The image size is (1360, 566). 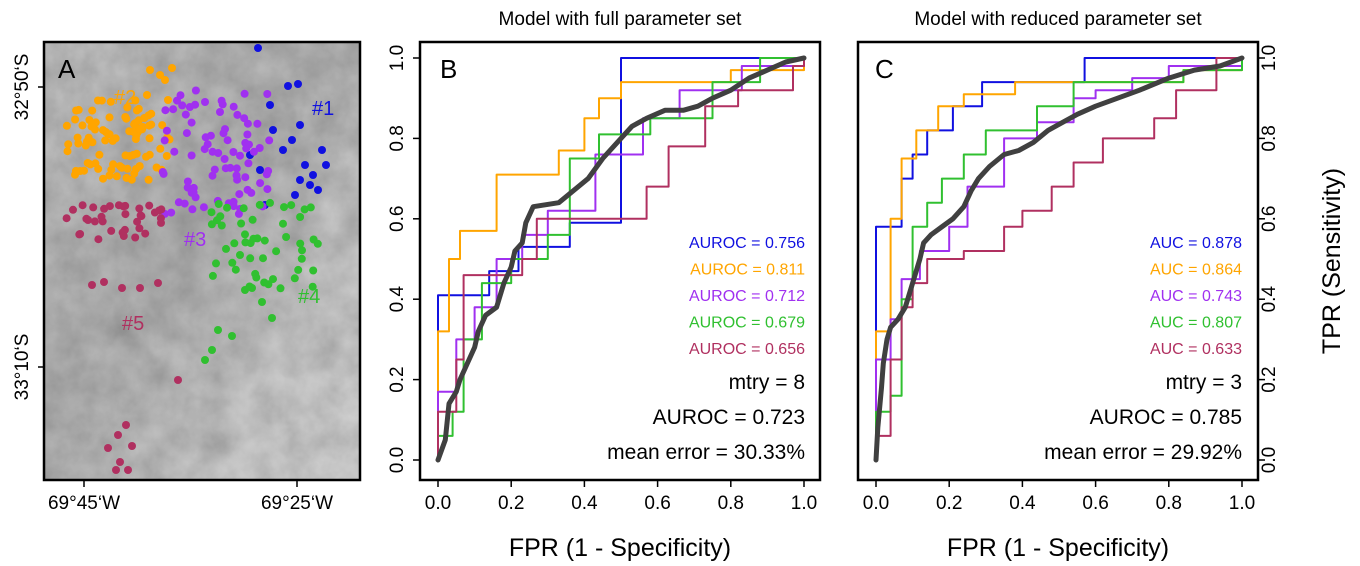 I want to click on lon-label-east: 69°25‘W, so click(x=297, y=503).